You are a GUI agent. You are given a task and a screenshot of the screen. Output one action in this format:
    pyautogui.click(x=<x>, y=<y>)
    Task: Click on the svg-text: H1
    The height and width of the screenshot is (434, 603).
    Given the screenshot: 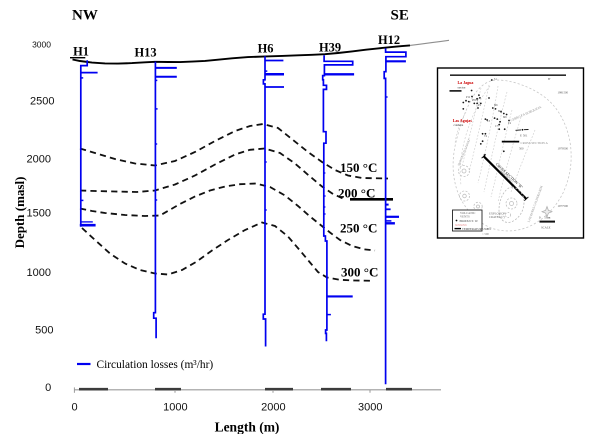 What is the action you would take?
    pyautogui.click(x=81, y=51)
    